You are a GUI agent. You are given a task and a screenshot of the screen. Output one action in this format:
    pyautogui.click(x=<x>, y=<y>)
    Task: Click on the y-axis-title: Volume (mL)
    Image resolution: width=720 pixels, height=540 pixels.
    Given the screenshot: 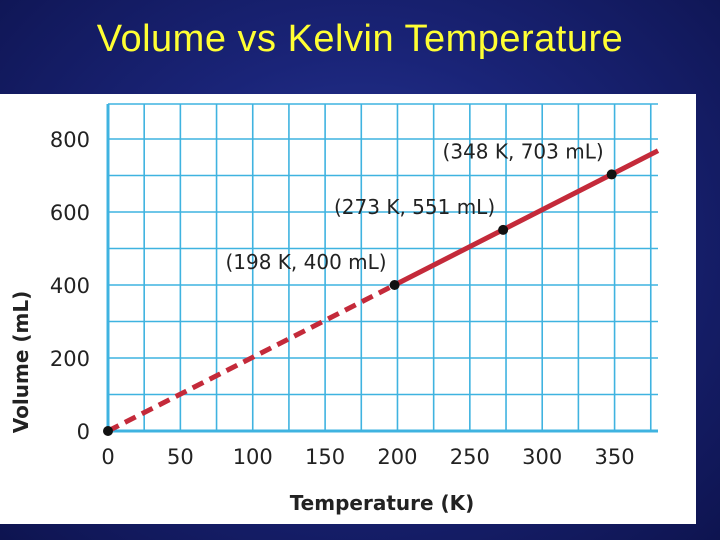 What is the action you would take?
    pyautogui.click(x=21, y=362)
    